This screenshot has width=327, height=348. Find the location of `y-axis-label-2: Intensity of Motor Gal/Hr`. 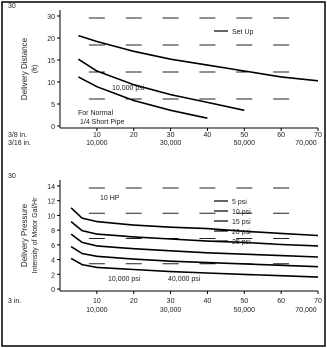

y-axis-label-2: Intensity of Motor Gal/Hr is located at coordinates (35, 235).